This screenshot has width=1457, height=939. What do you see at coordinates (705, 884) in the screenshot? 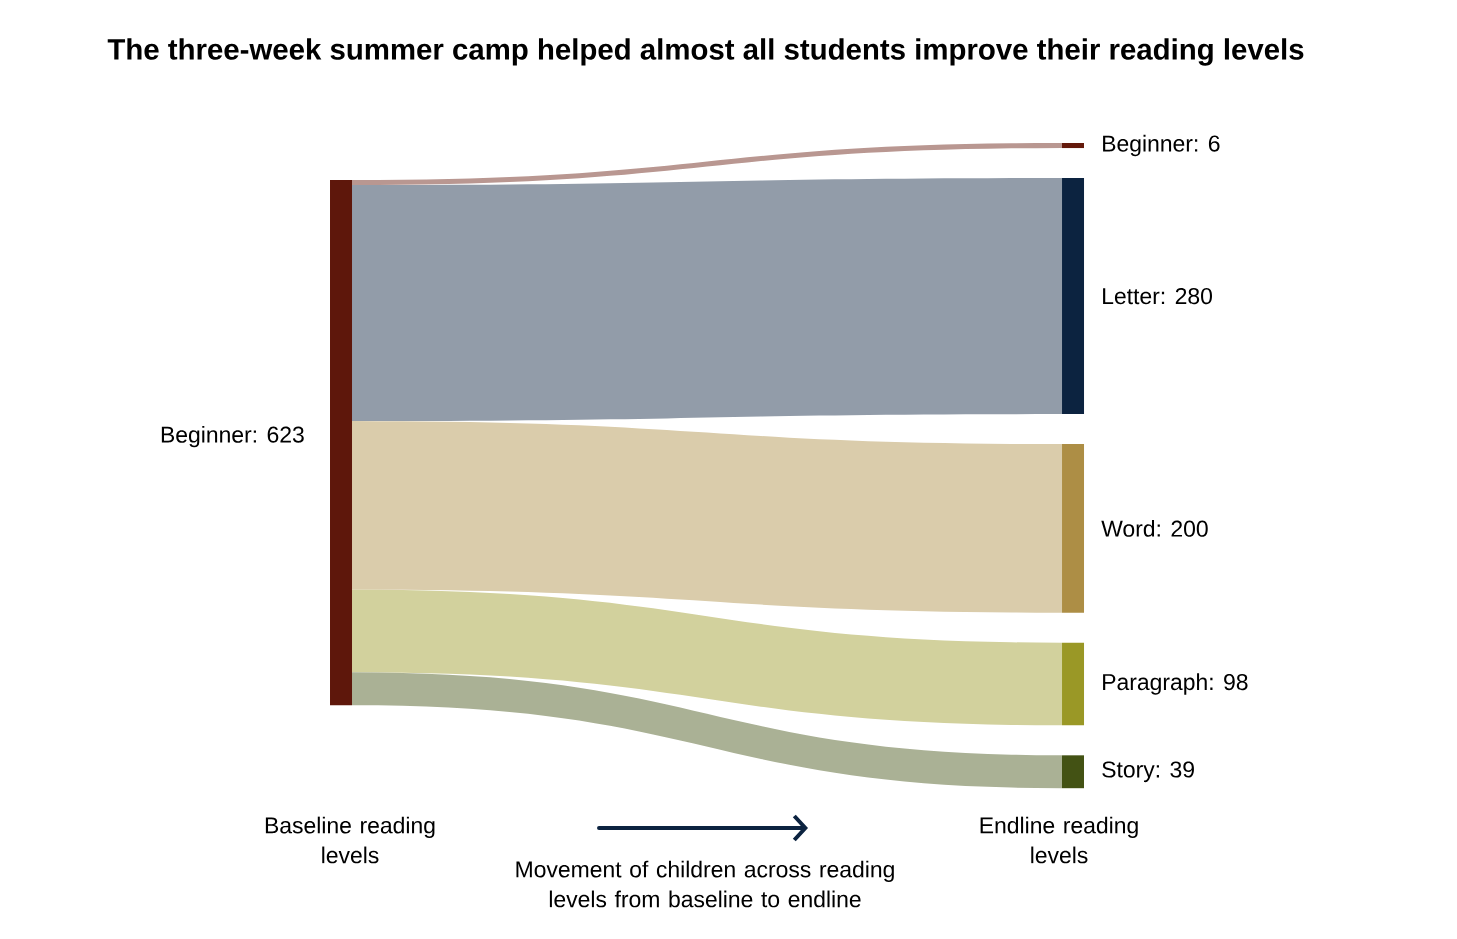
I see `text: Movement of children across reading levels from baseline to endline` at bounding box center [705, 884].